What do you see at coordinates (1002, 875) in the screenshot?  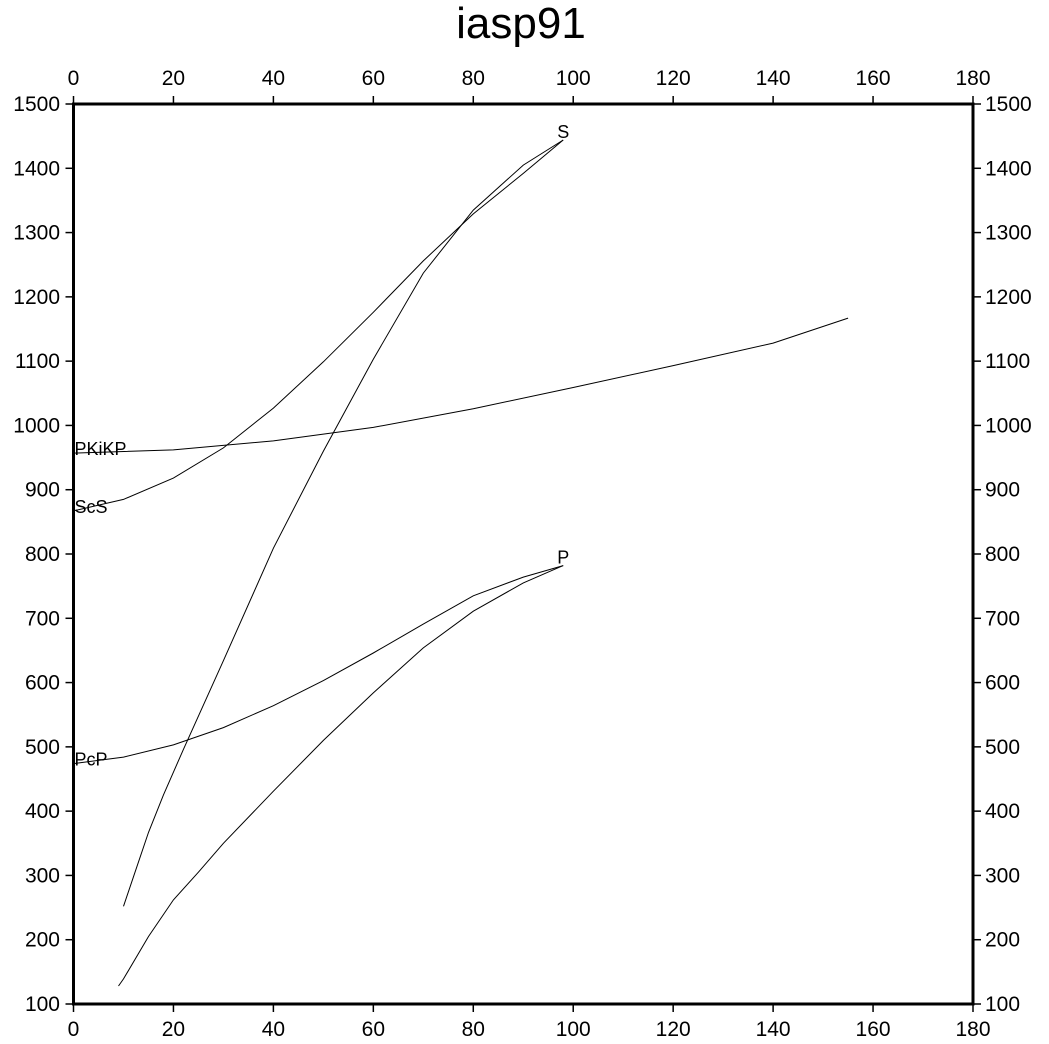 I see `y-tick-label-right: 300` at bounding box center [1002, 875].